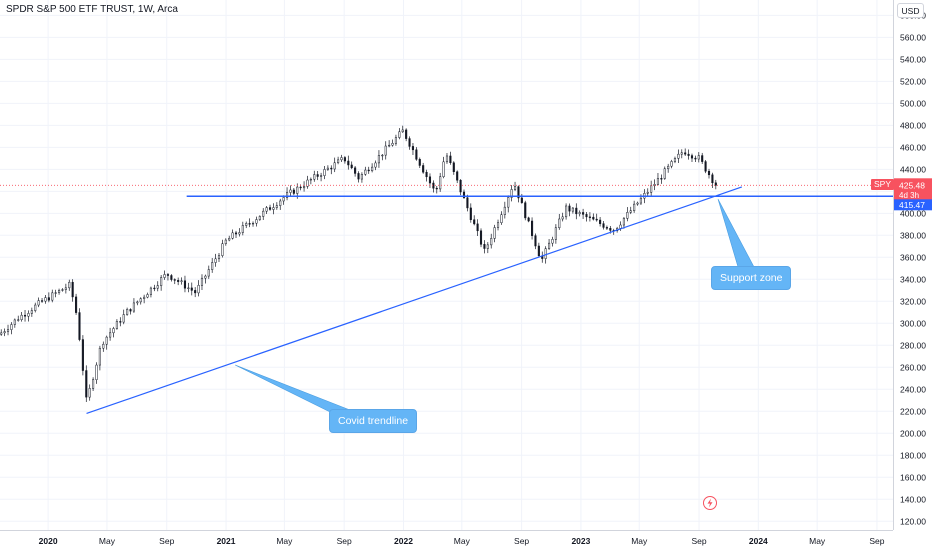 Image resolution: width=932 pixels, height=550 pixels. What do you see at coordinates (913, 279) in the screenshot?
I see `y-tick-label: 340.00` at bounding box center [913, 279].